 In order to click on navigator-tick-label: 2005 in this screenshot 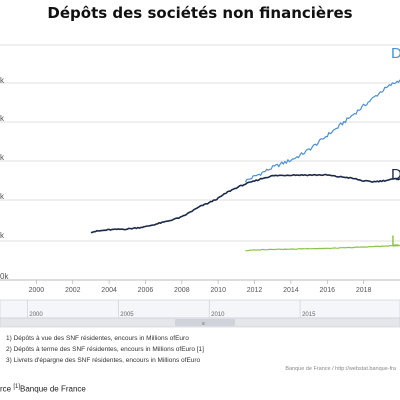, I will do `click(127, 315)`.